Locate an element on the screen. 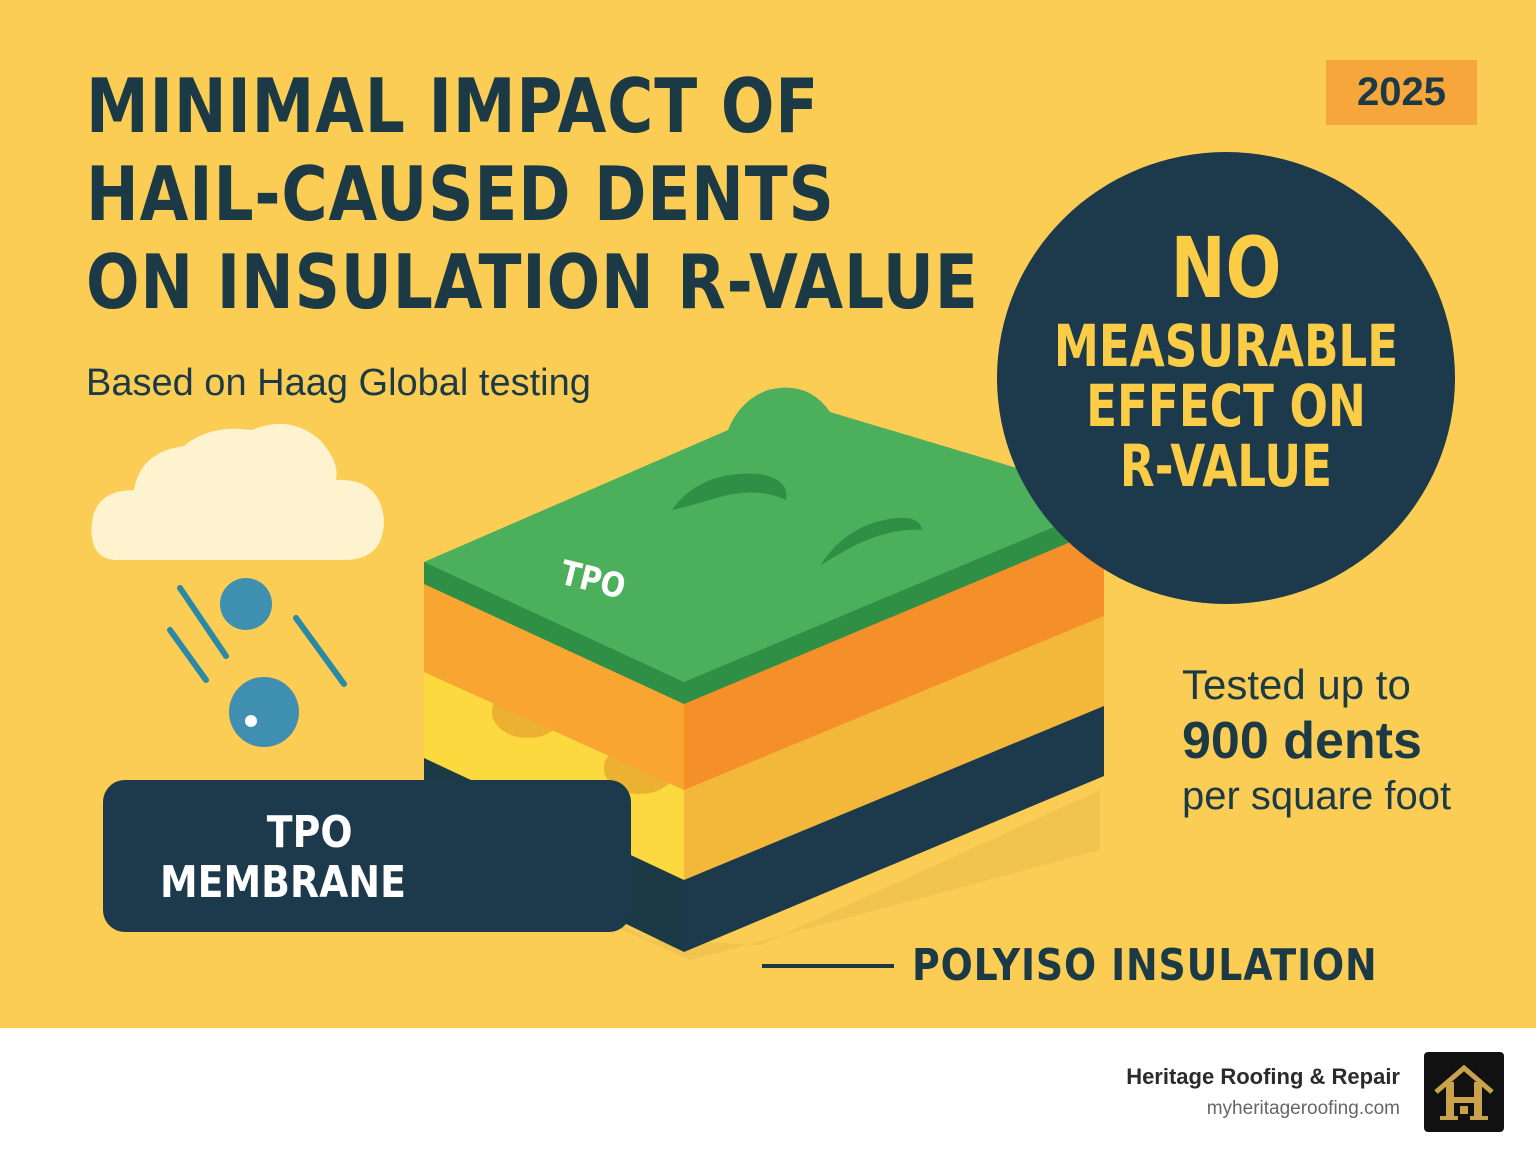 The height and width of the screenshot is (1154, 1536). title-line-2: HAIL-CAUSED DENTS is located at coordinates (460, 194).